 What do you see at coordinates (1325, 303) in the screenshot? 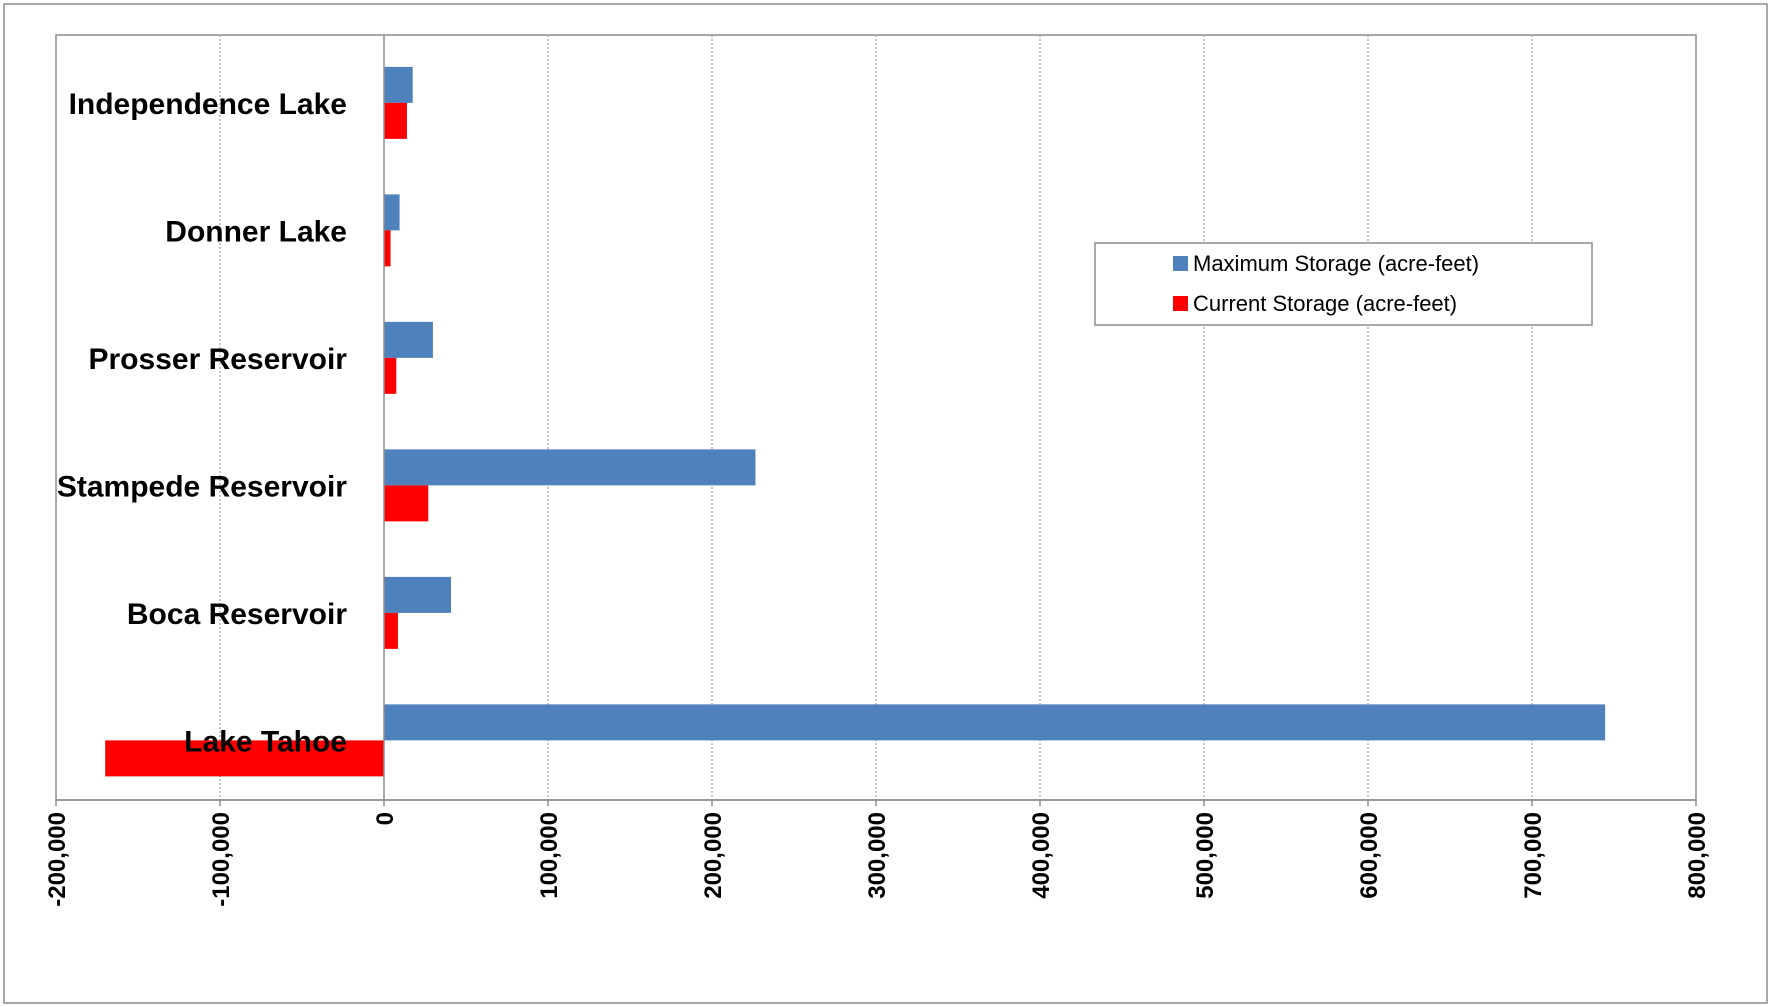
I see `legend-label: Current Storage (acre-feet)` at bounding box center [1325, 303].